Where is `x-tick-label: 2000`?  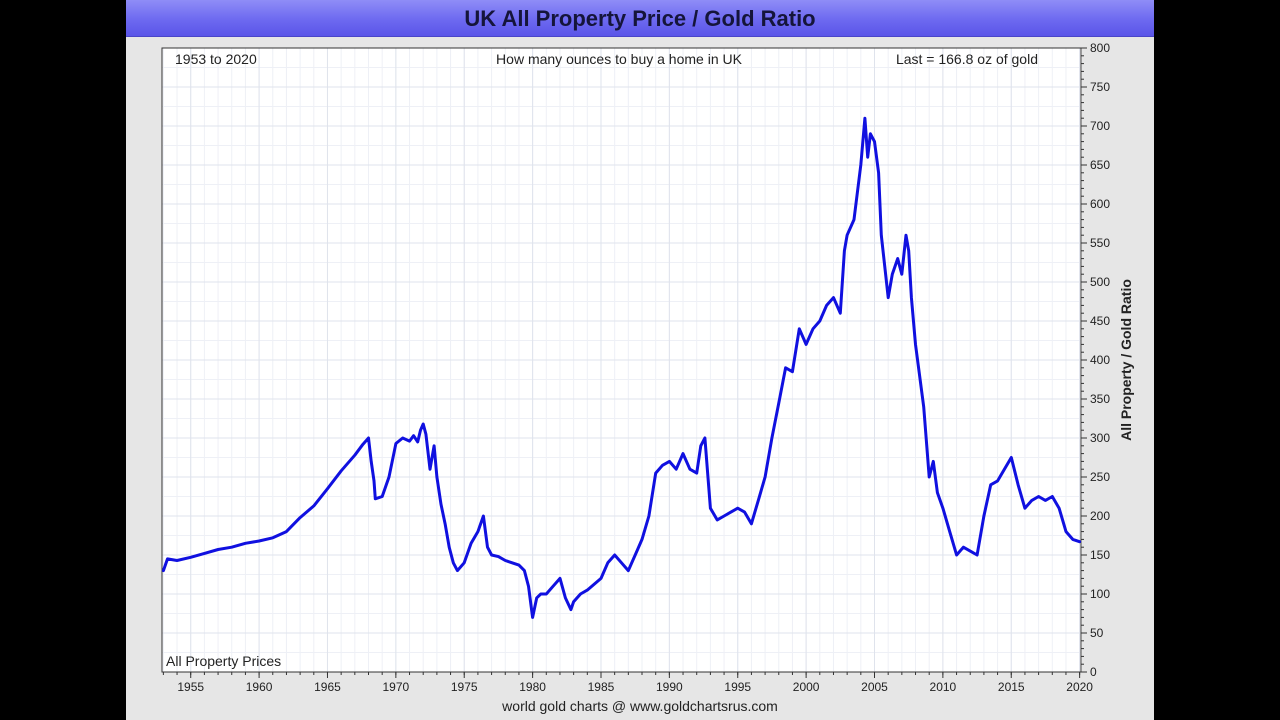
x-tick-label: 2000 is located at coordinates (806, 687).